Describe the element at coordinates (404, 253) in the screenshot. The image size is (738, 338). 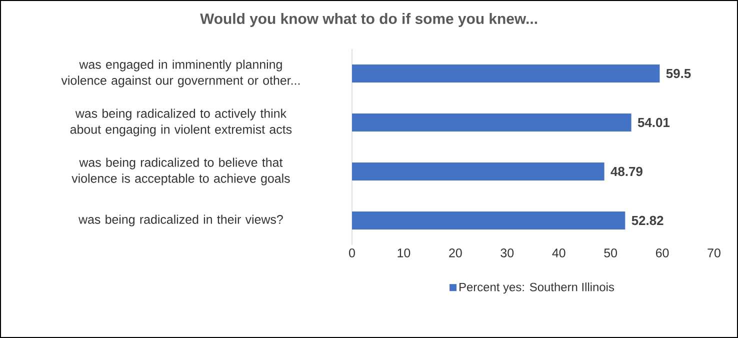
I see `x-tick-label: 10` at that location.